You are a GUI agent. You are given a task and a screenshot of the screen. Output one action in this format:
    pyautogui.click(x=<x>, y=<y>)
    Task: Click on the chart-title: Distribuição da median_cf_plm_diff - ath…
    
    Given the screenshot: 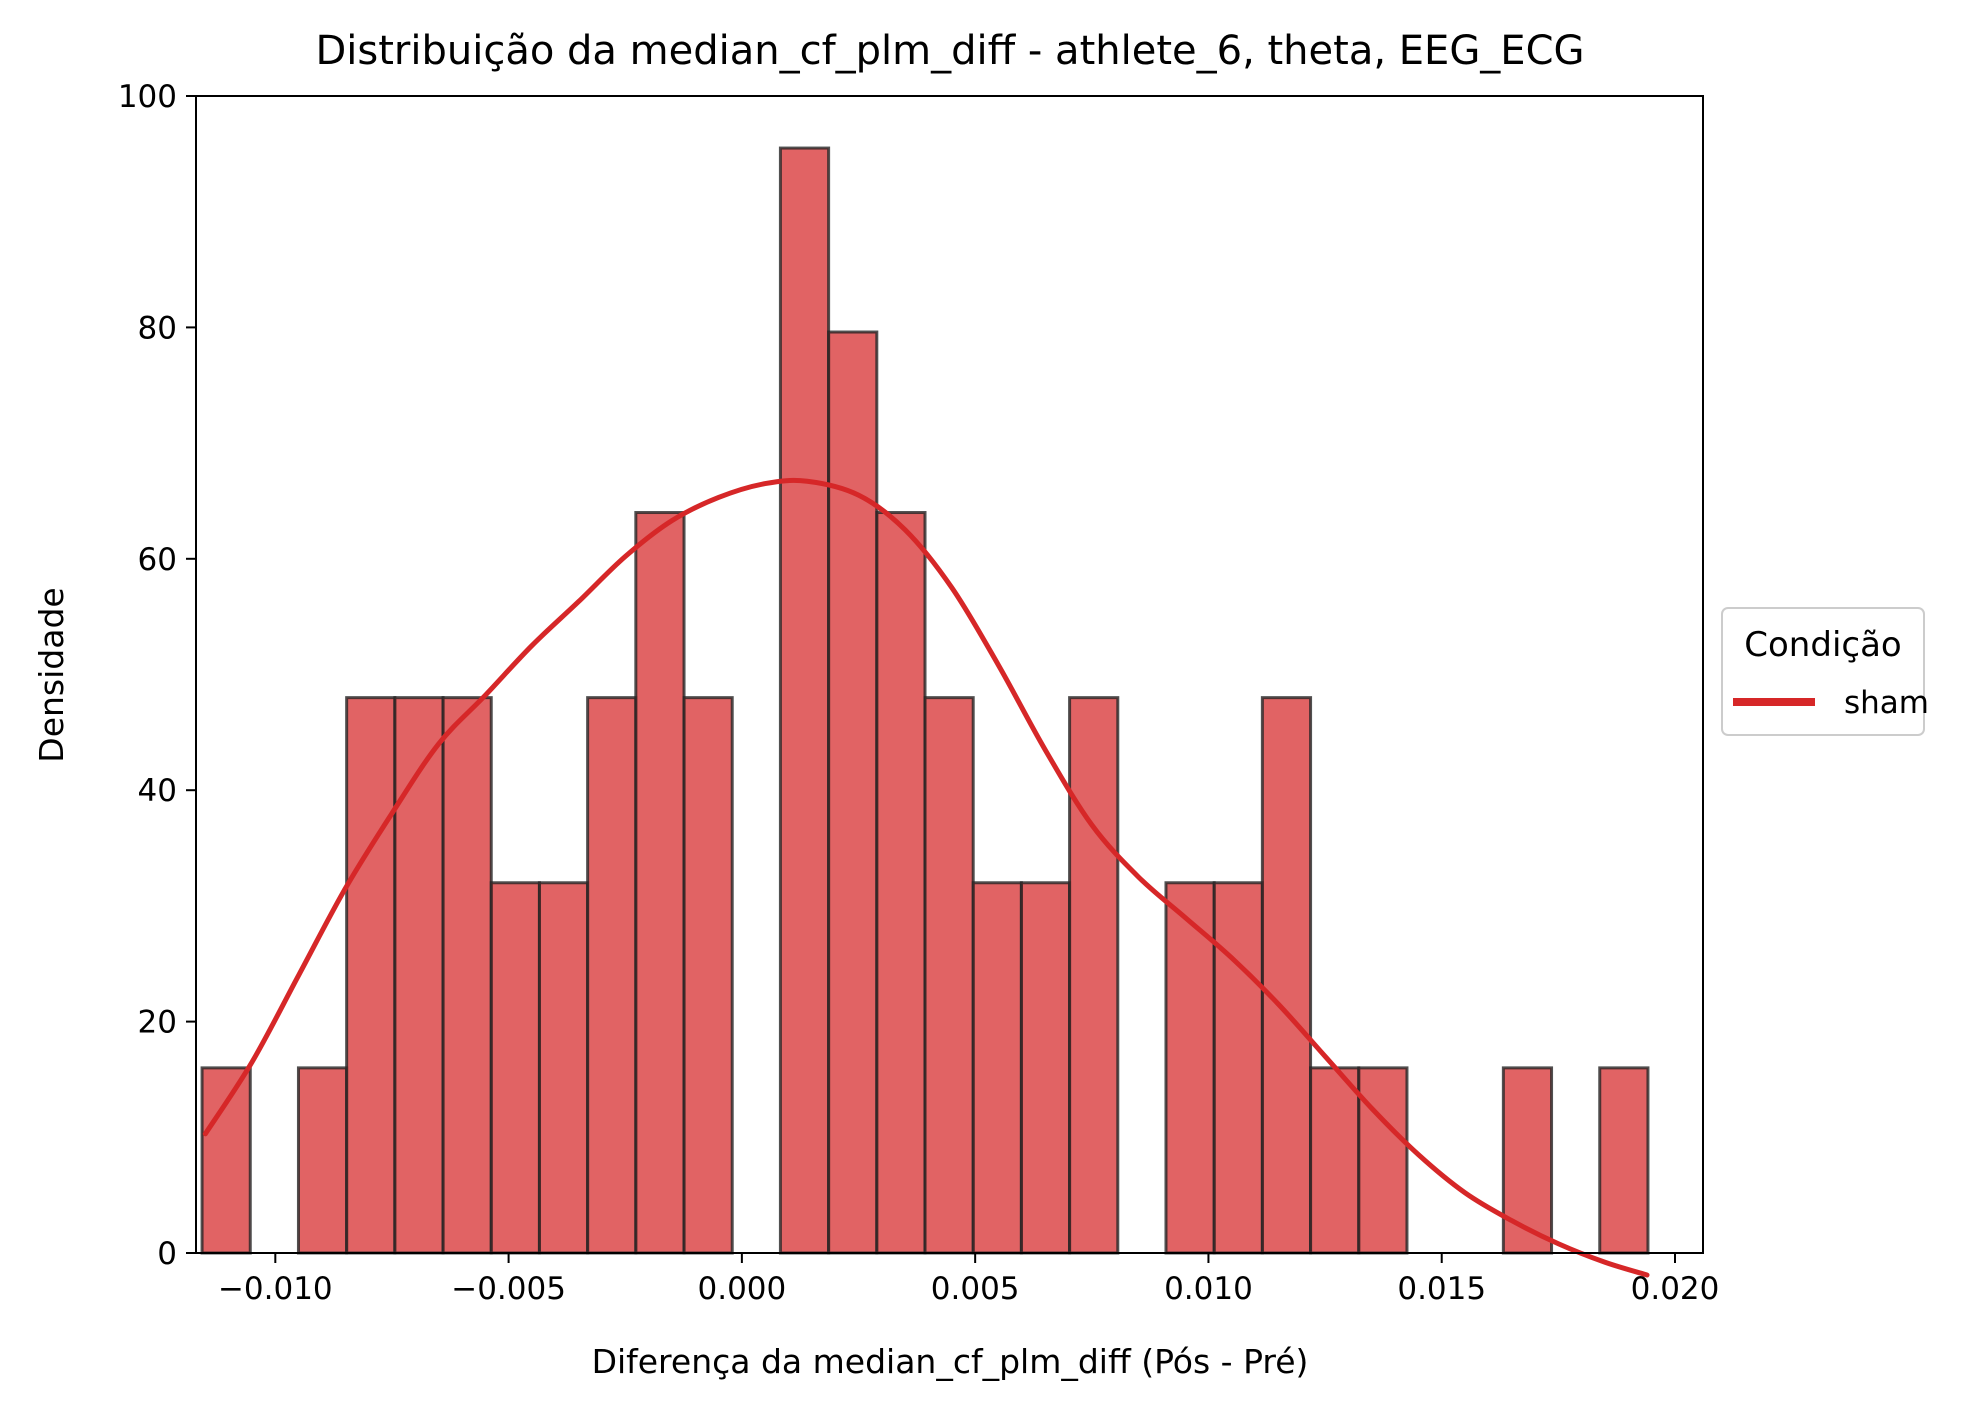 What is the action you would take?
    pyautogui.click(x=949, y=51)
    